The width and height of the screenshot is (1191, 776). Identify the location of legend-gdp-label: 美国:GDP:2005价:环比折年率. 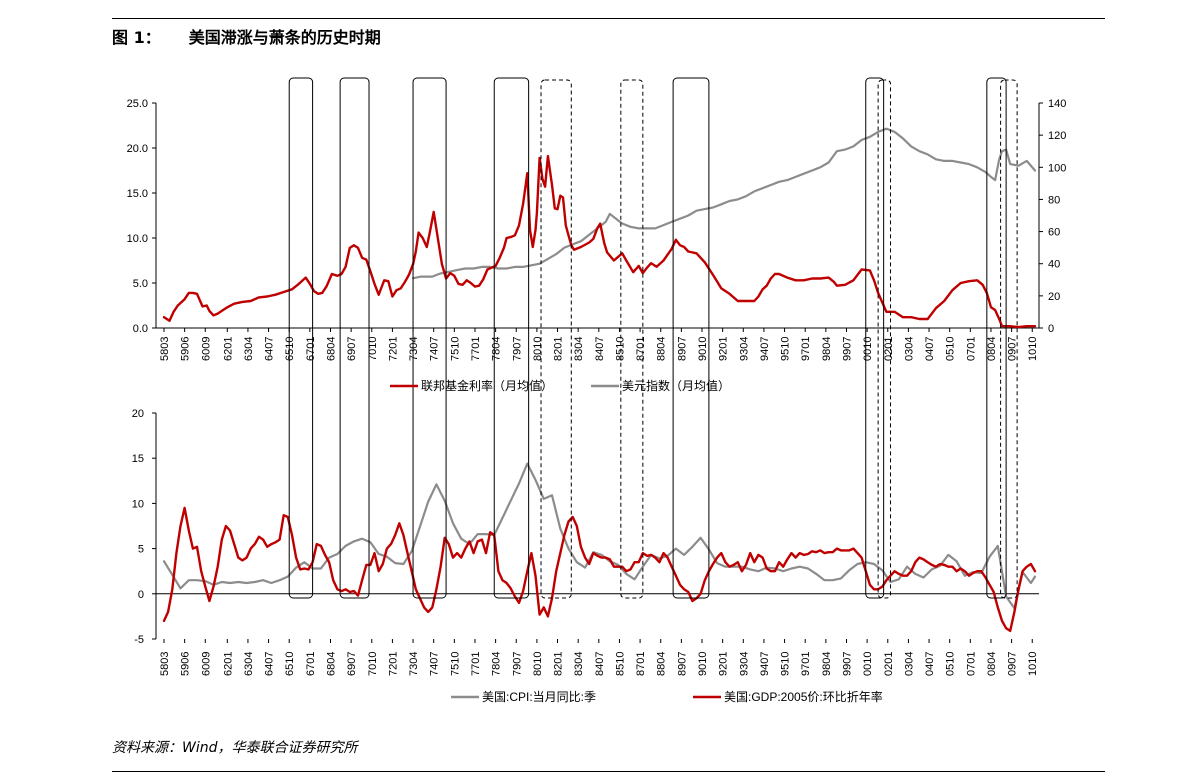
(803, 696).